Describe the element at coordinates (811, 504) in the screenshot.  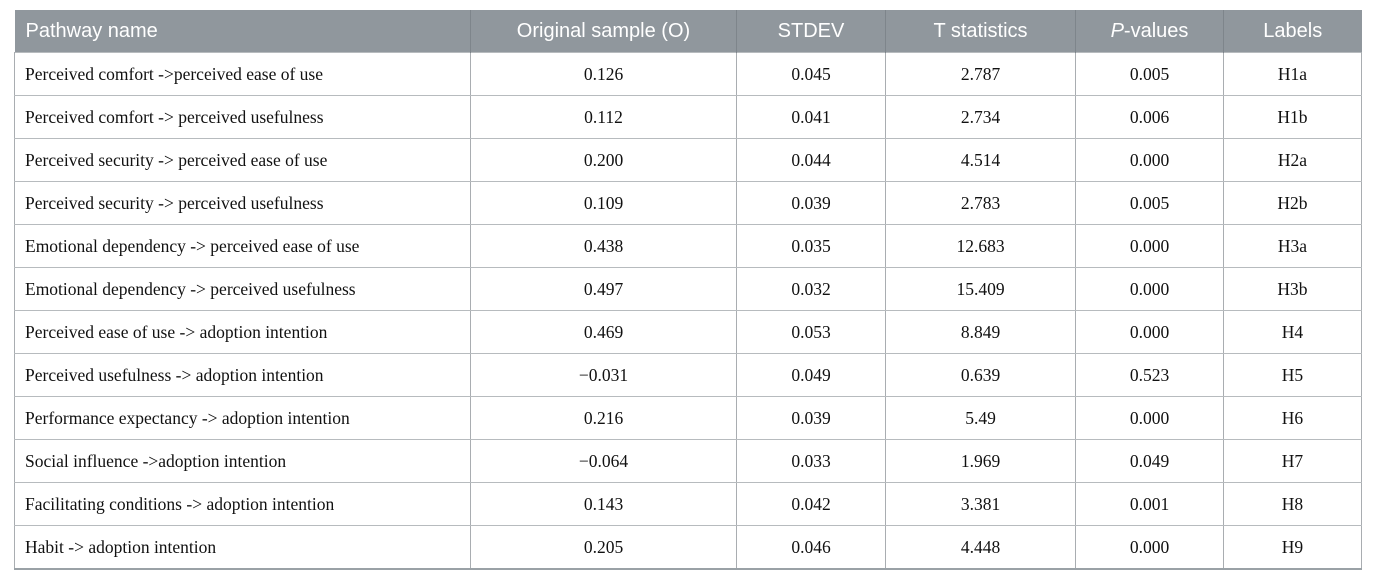
I see `cell-stdev: 0.042` at that location.